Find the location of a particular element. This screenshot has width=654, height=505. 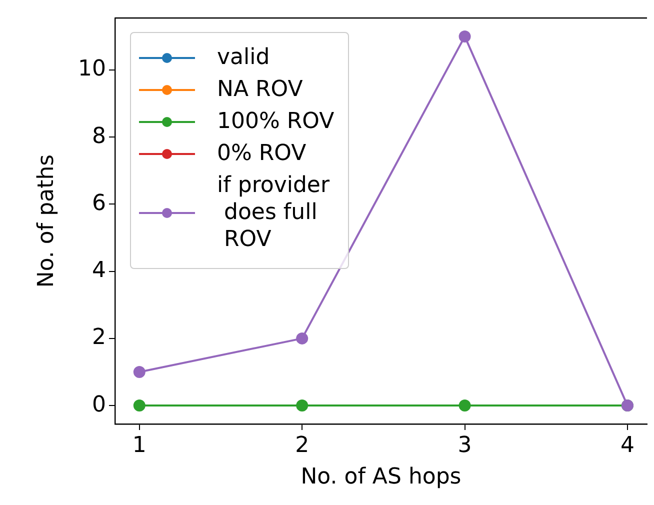

legend-label: 100% ROV is located at coordinates (275, 121).